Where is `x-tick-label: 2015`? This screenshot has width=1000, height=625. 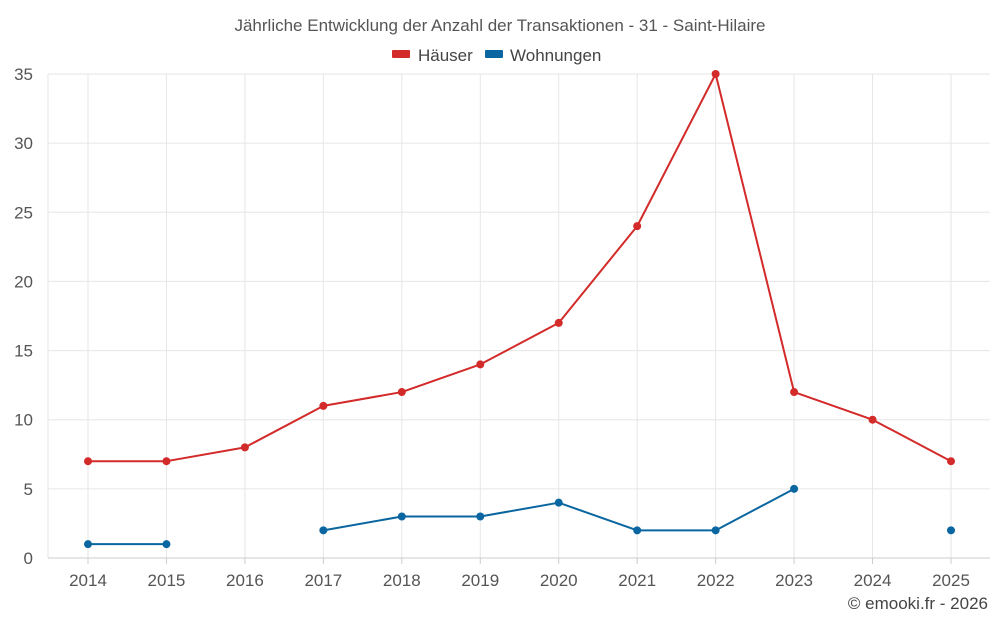
x-tick-label: 2015 is located at coordinates (167, 580).